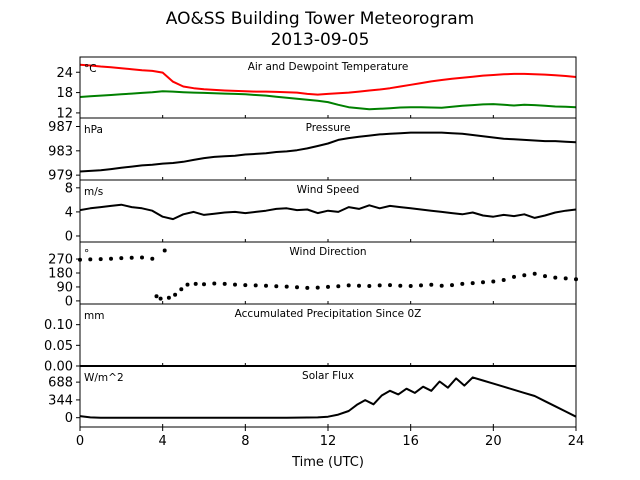 The height and width of the screenshot is (480, 640). Describe the element at coordinates (328, 376) in the screenshot. I see `solar-flux-panel-title: Solar Flux` at that location.